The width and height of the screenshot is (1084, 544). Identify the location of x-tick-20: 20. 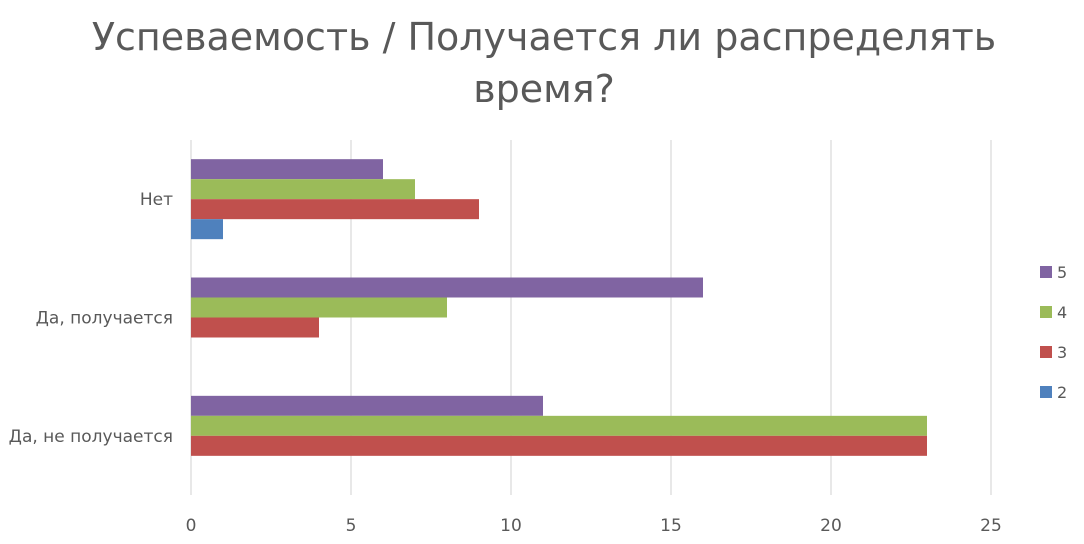
(831, 526).